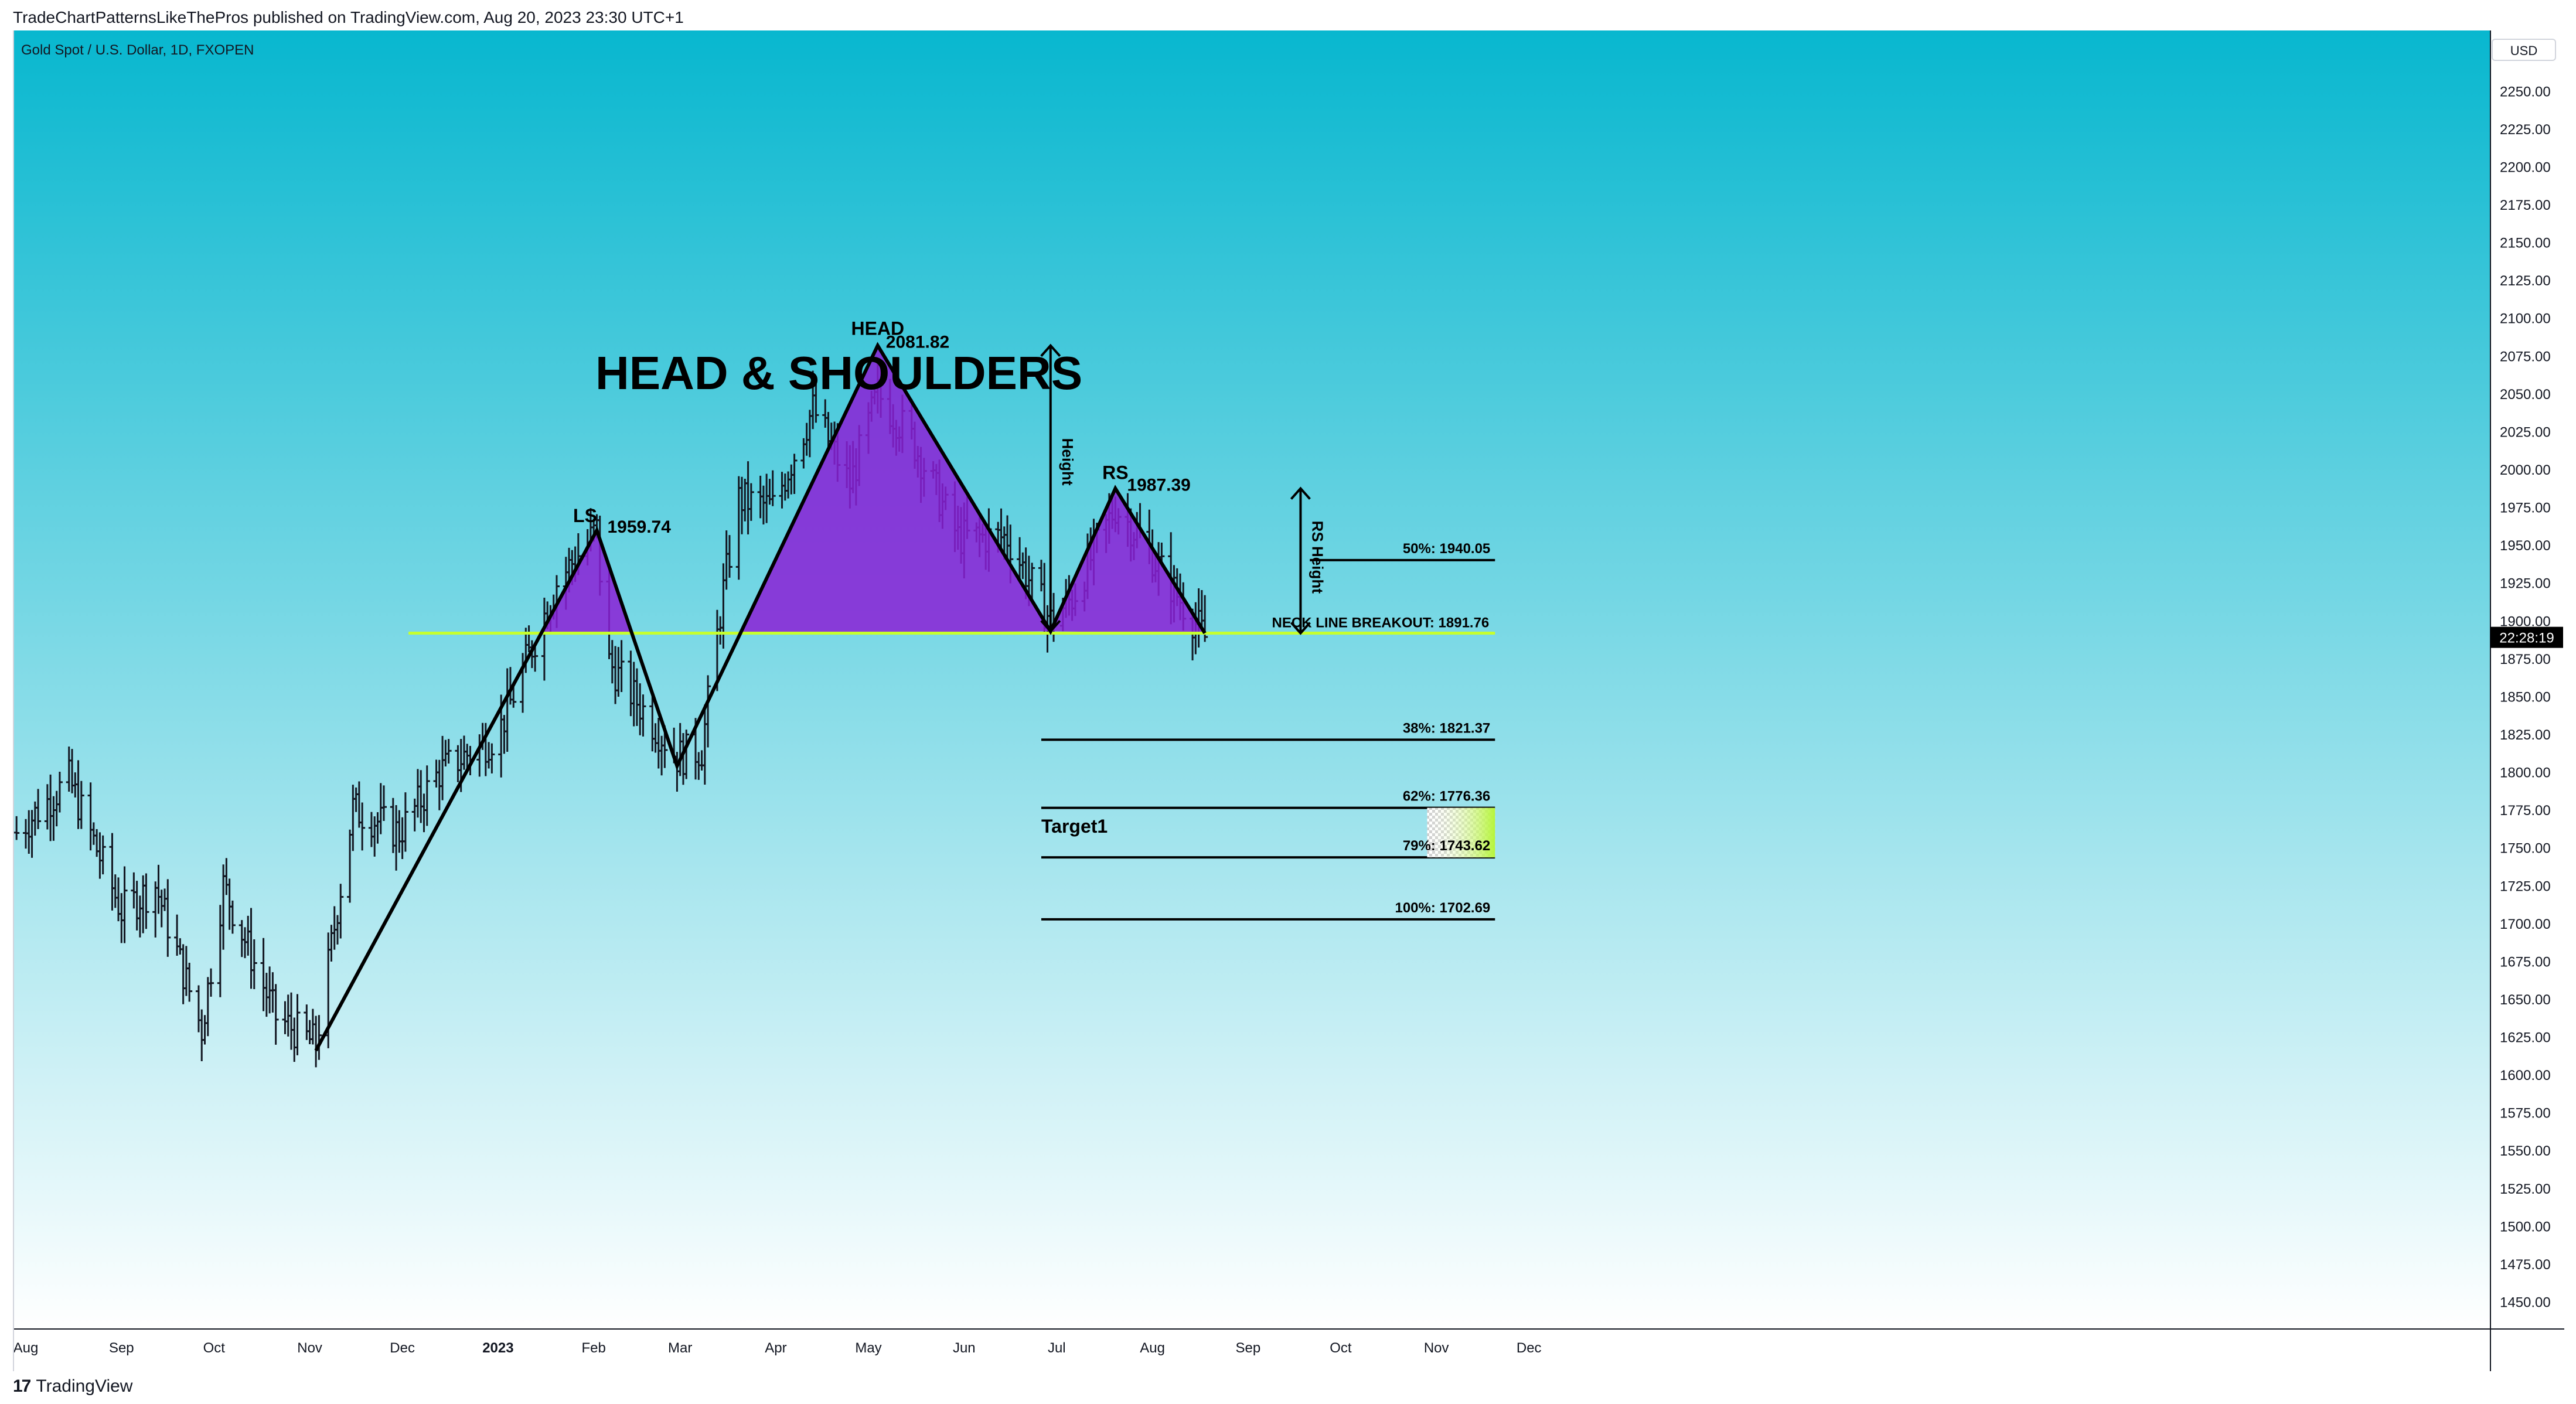 This screenshot has width=2576, height=1404. Describe the element at coordinates (2525, 659) in the screenshot. I see `y-tick-label: 1875.00` at that location.